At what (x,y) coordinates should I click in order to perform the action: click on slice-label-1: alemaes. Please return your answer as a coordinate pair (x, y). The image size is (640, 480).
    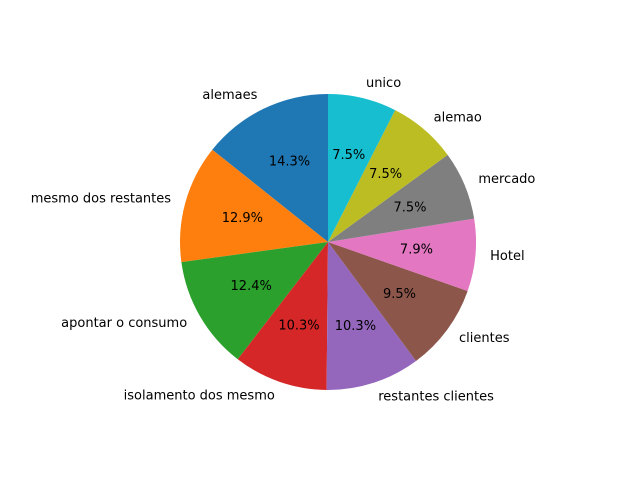
    Looking at the image, I should click on (229, 95).